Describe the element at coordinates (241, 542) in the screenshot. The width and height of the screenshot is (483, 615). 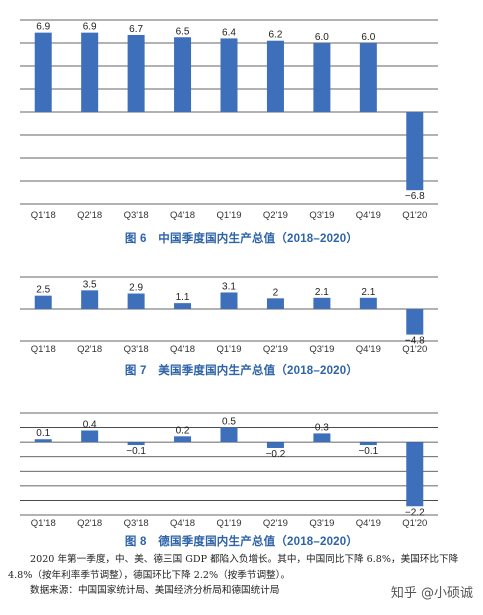
I see `chart-caption-germany: 图 8 德国季度国内生产总值（2018–2020）` at that location.